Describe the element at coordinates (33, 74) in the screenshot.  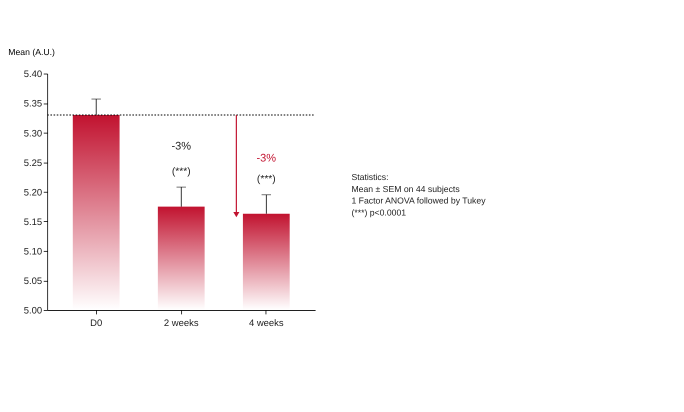
I see `y-tick-label: 5.40` at that location.